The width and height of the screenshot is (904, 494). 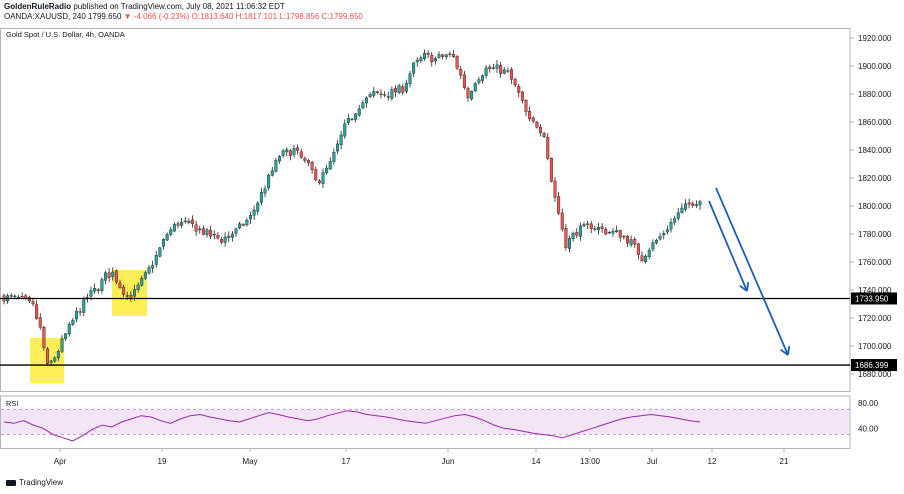 I want to click on y-tick-label: 1920.000, so click(x=875, y=38).